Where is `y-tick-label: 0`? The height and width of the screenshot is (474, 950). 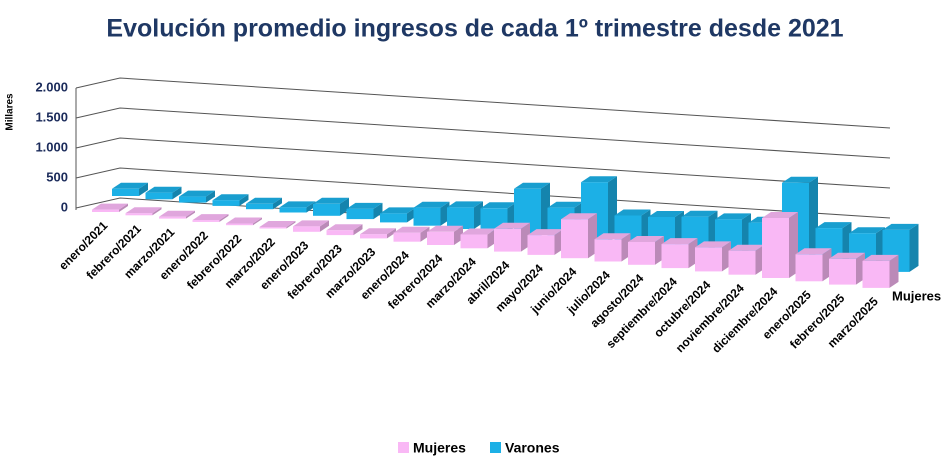
y-tick-label: 0 is located at coordinates (64, 206).